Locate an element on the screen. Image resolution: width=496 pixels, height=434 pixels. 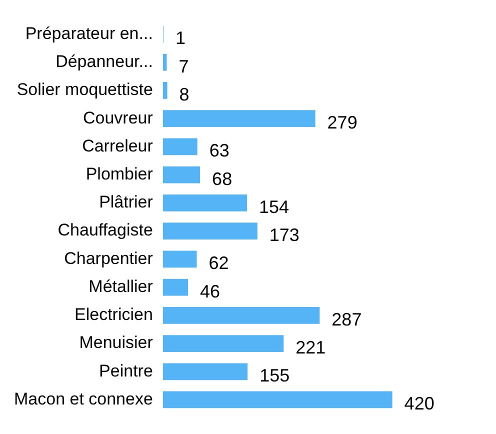
y-tick-label: Electricien is located at coordinates (113, 314).